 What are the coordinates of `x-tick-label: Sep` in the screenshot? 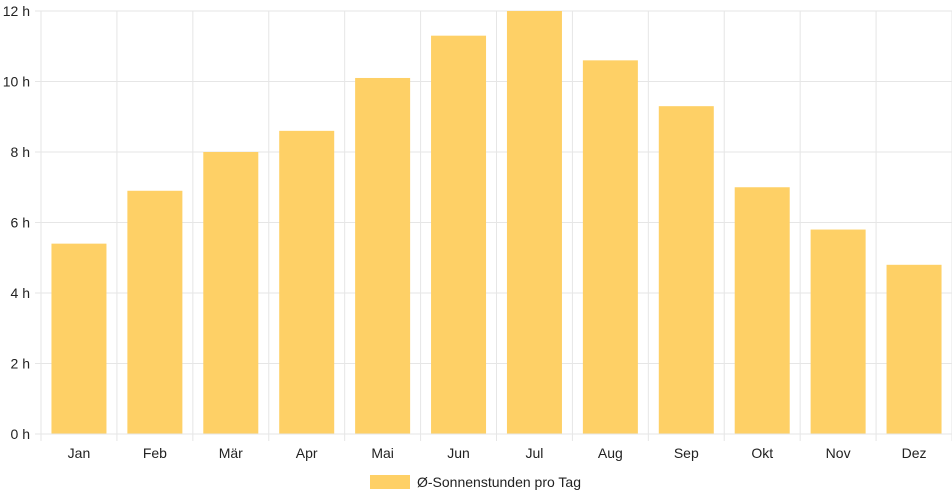 It's located at (686, 453).